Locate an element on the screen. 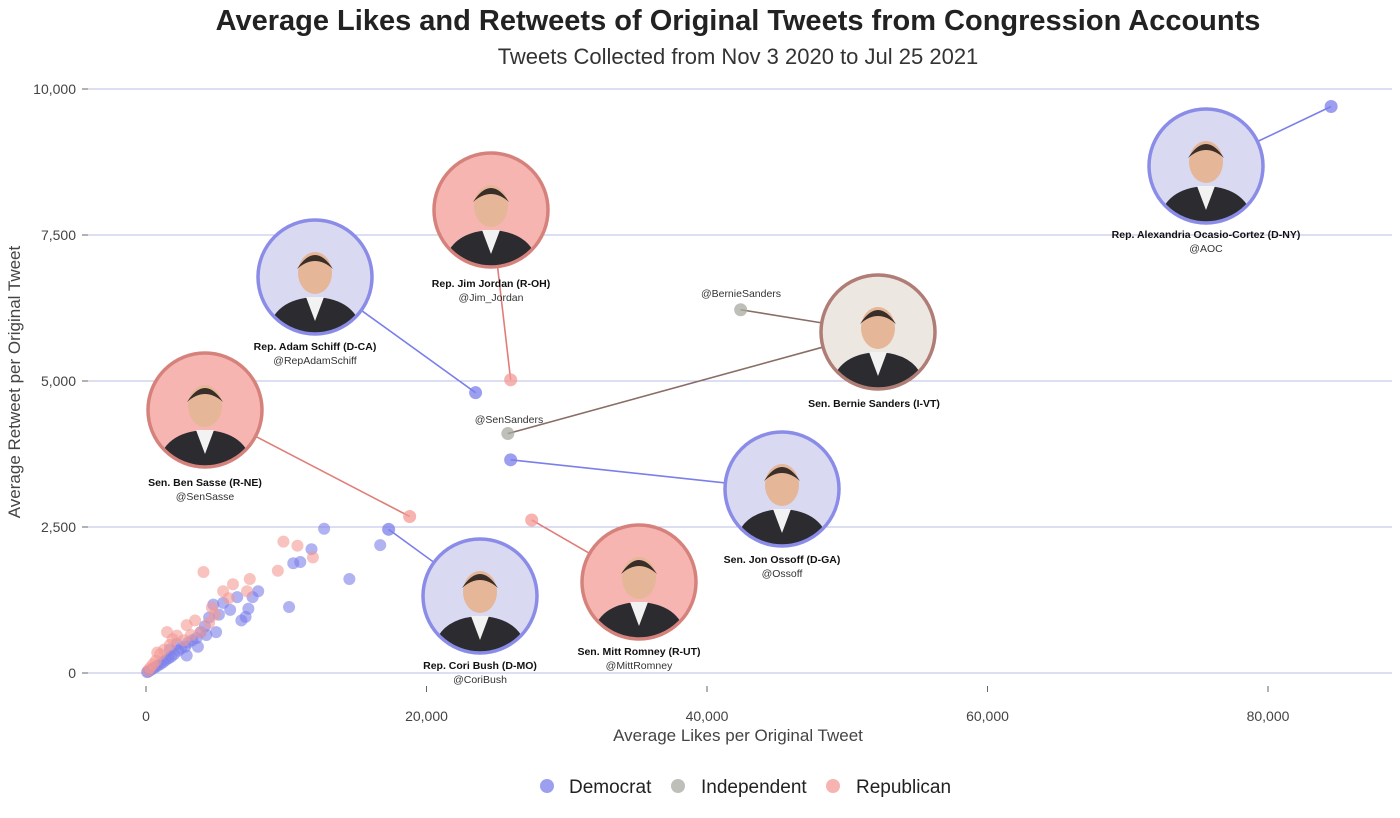 The height and width of the screenshot is (818, 1400). labeled-point-jim-jordan is located at coordinates (511, 380).